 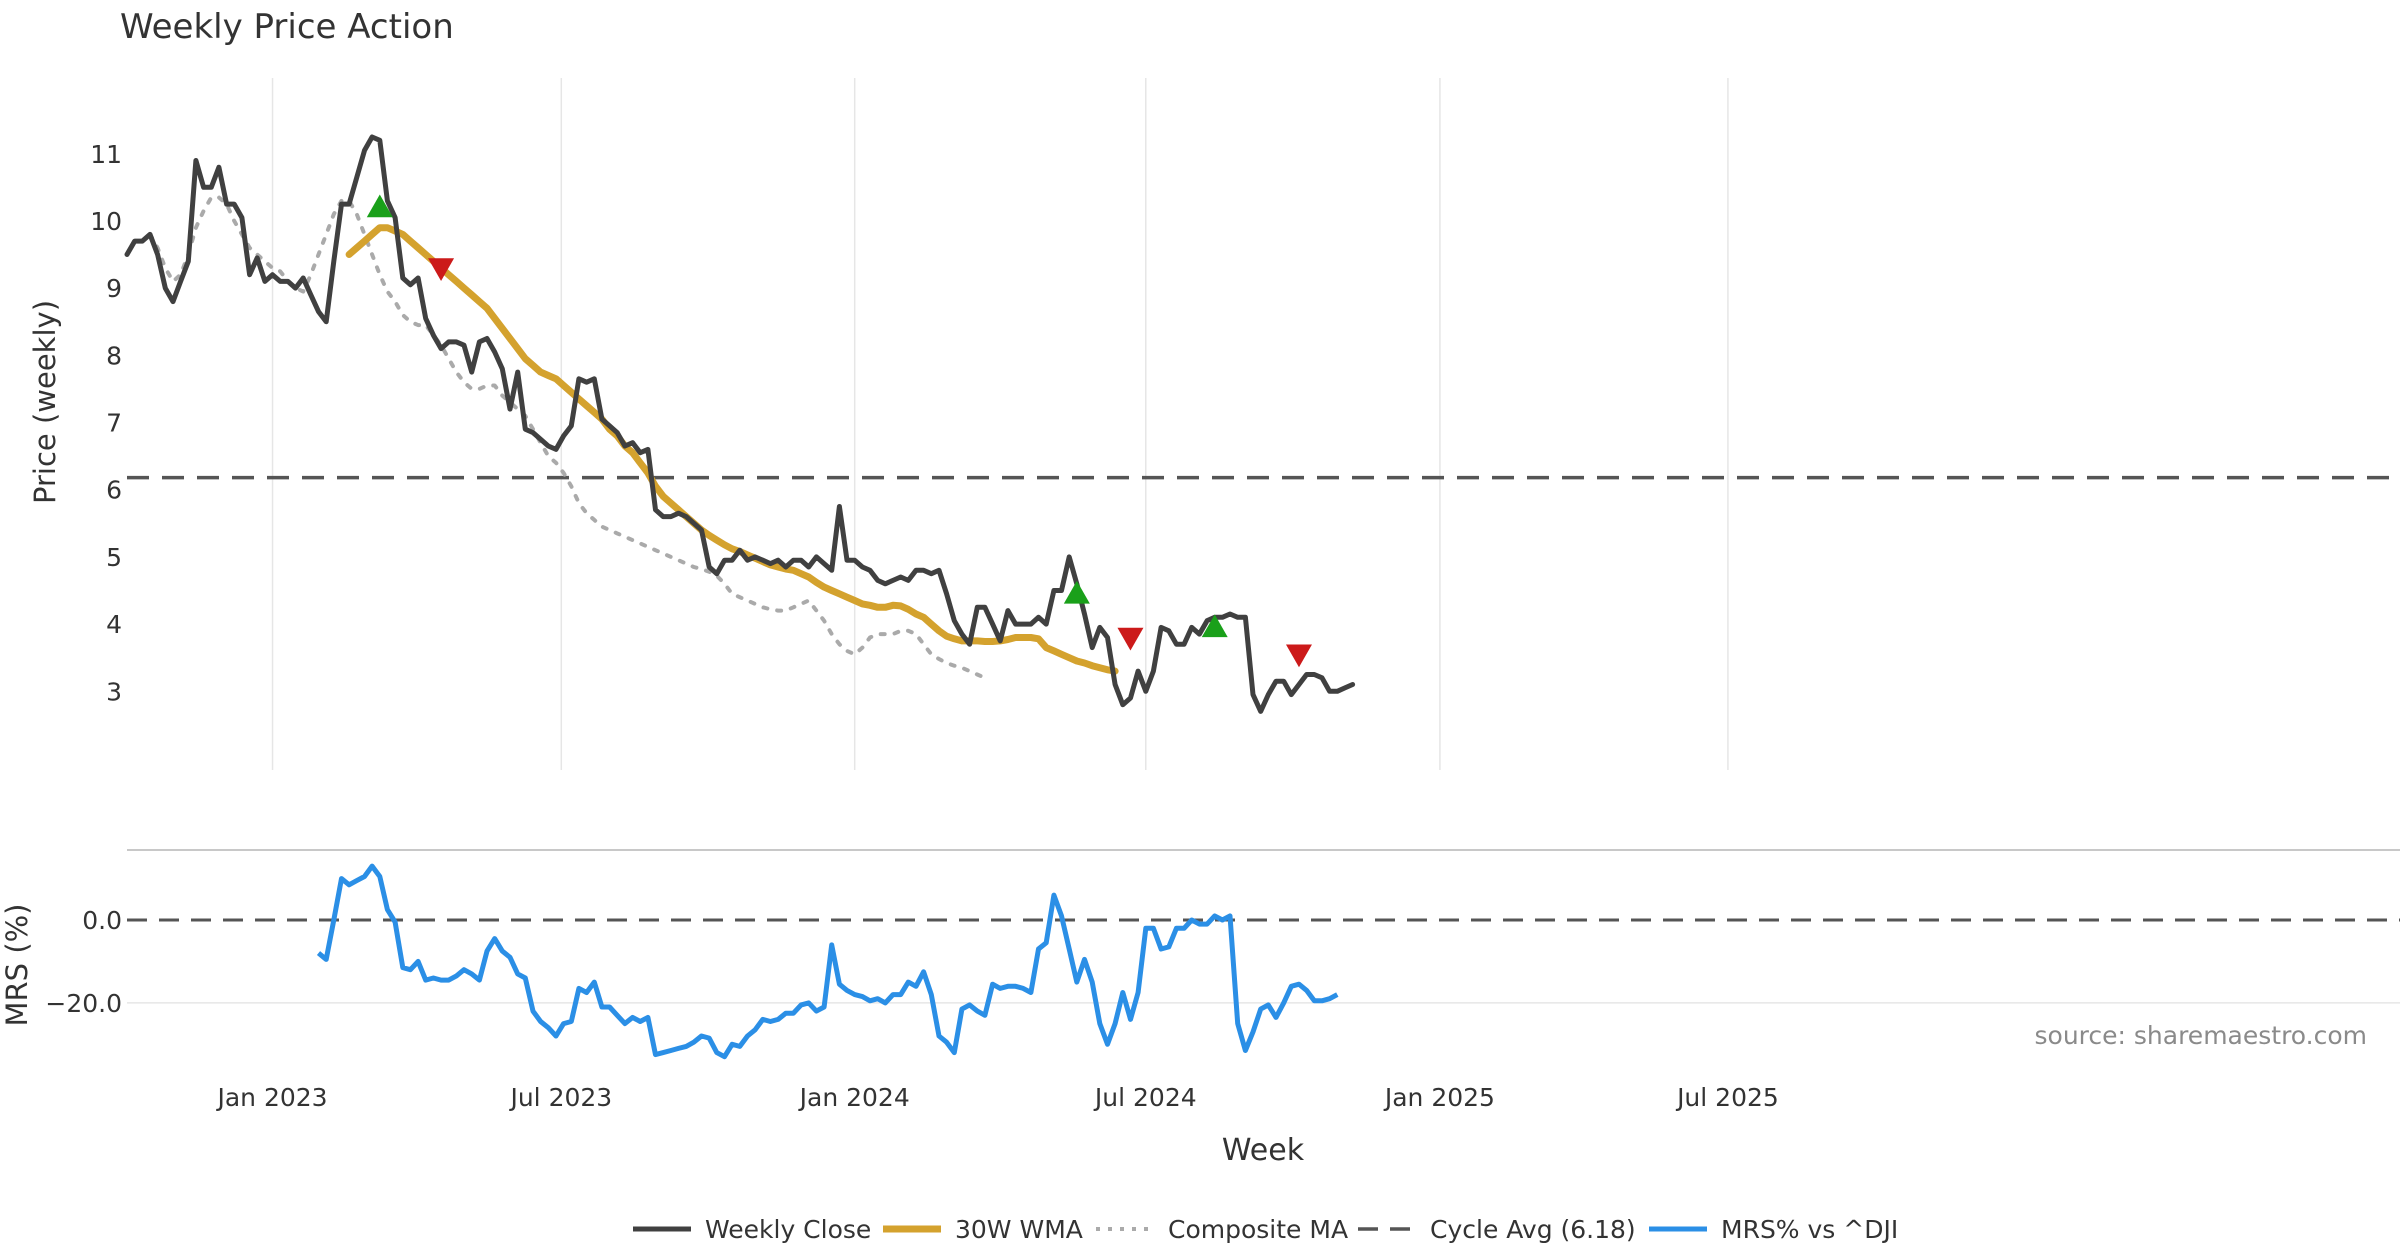 What do you see at coordinates (2201, 1035) in the screenshot?
I see `source-note: source: sharemaestro.com` at bounding box center [2201, 1035].